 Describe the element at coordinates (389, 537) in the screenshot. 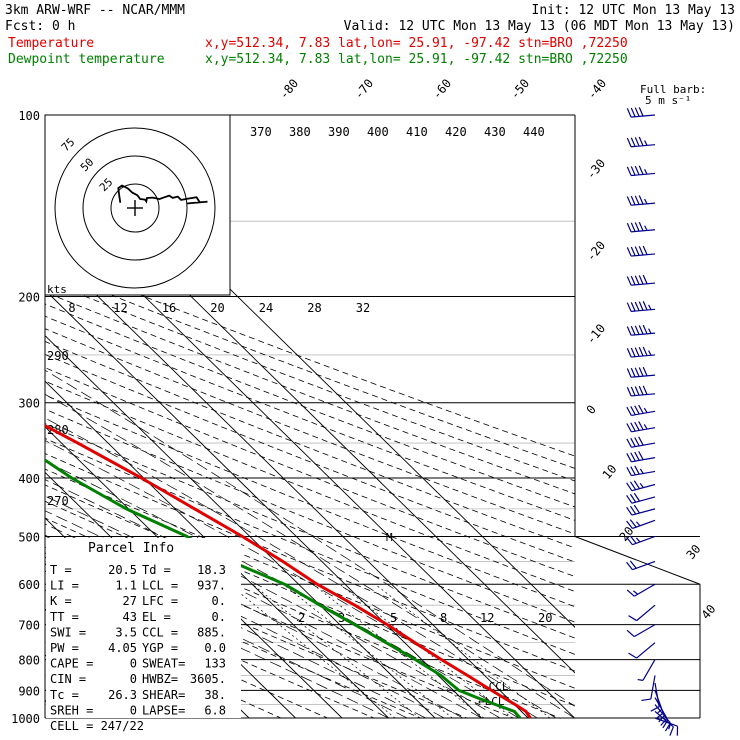

I see `m-marker: M` at that location.